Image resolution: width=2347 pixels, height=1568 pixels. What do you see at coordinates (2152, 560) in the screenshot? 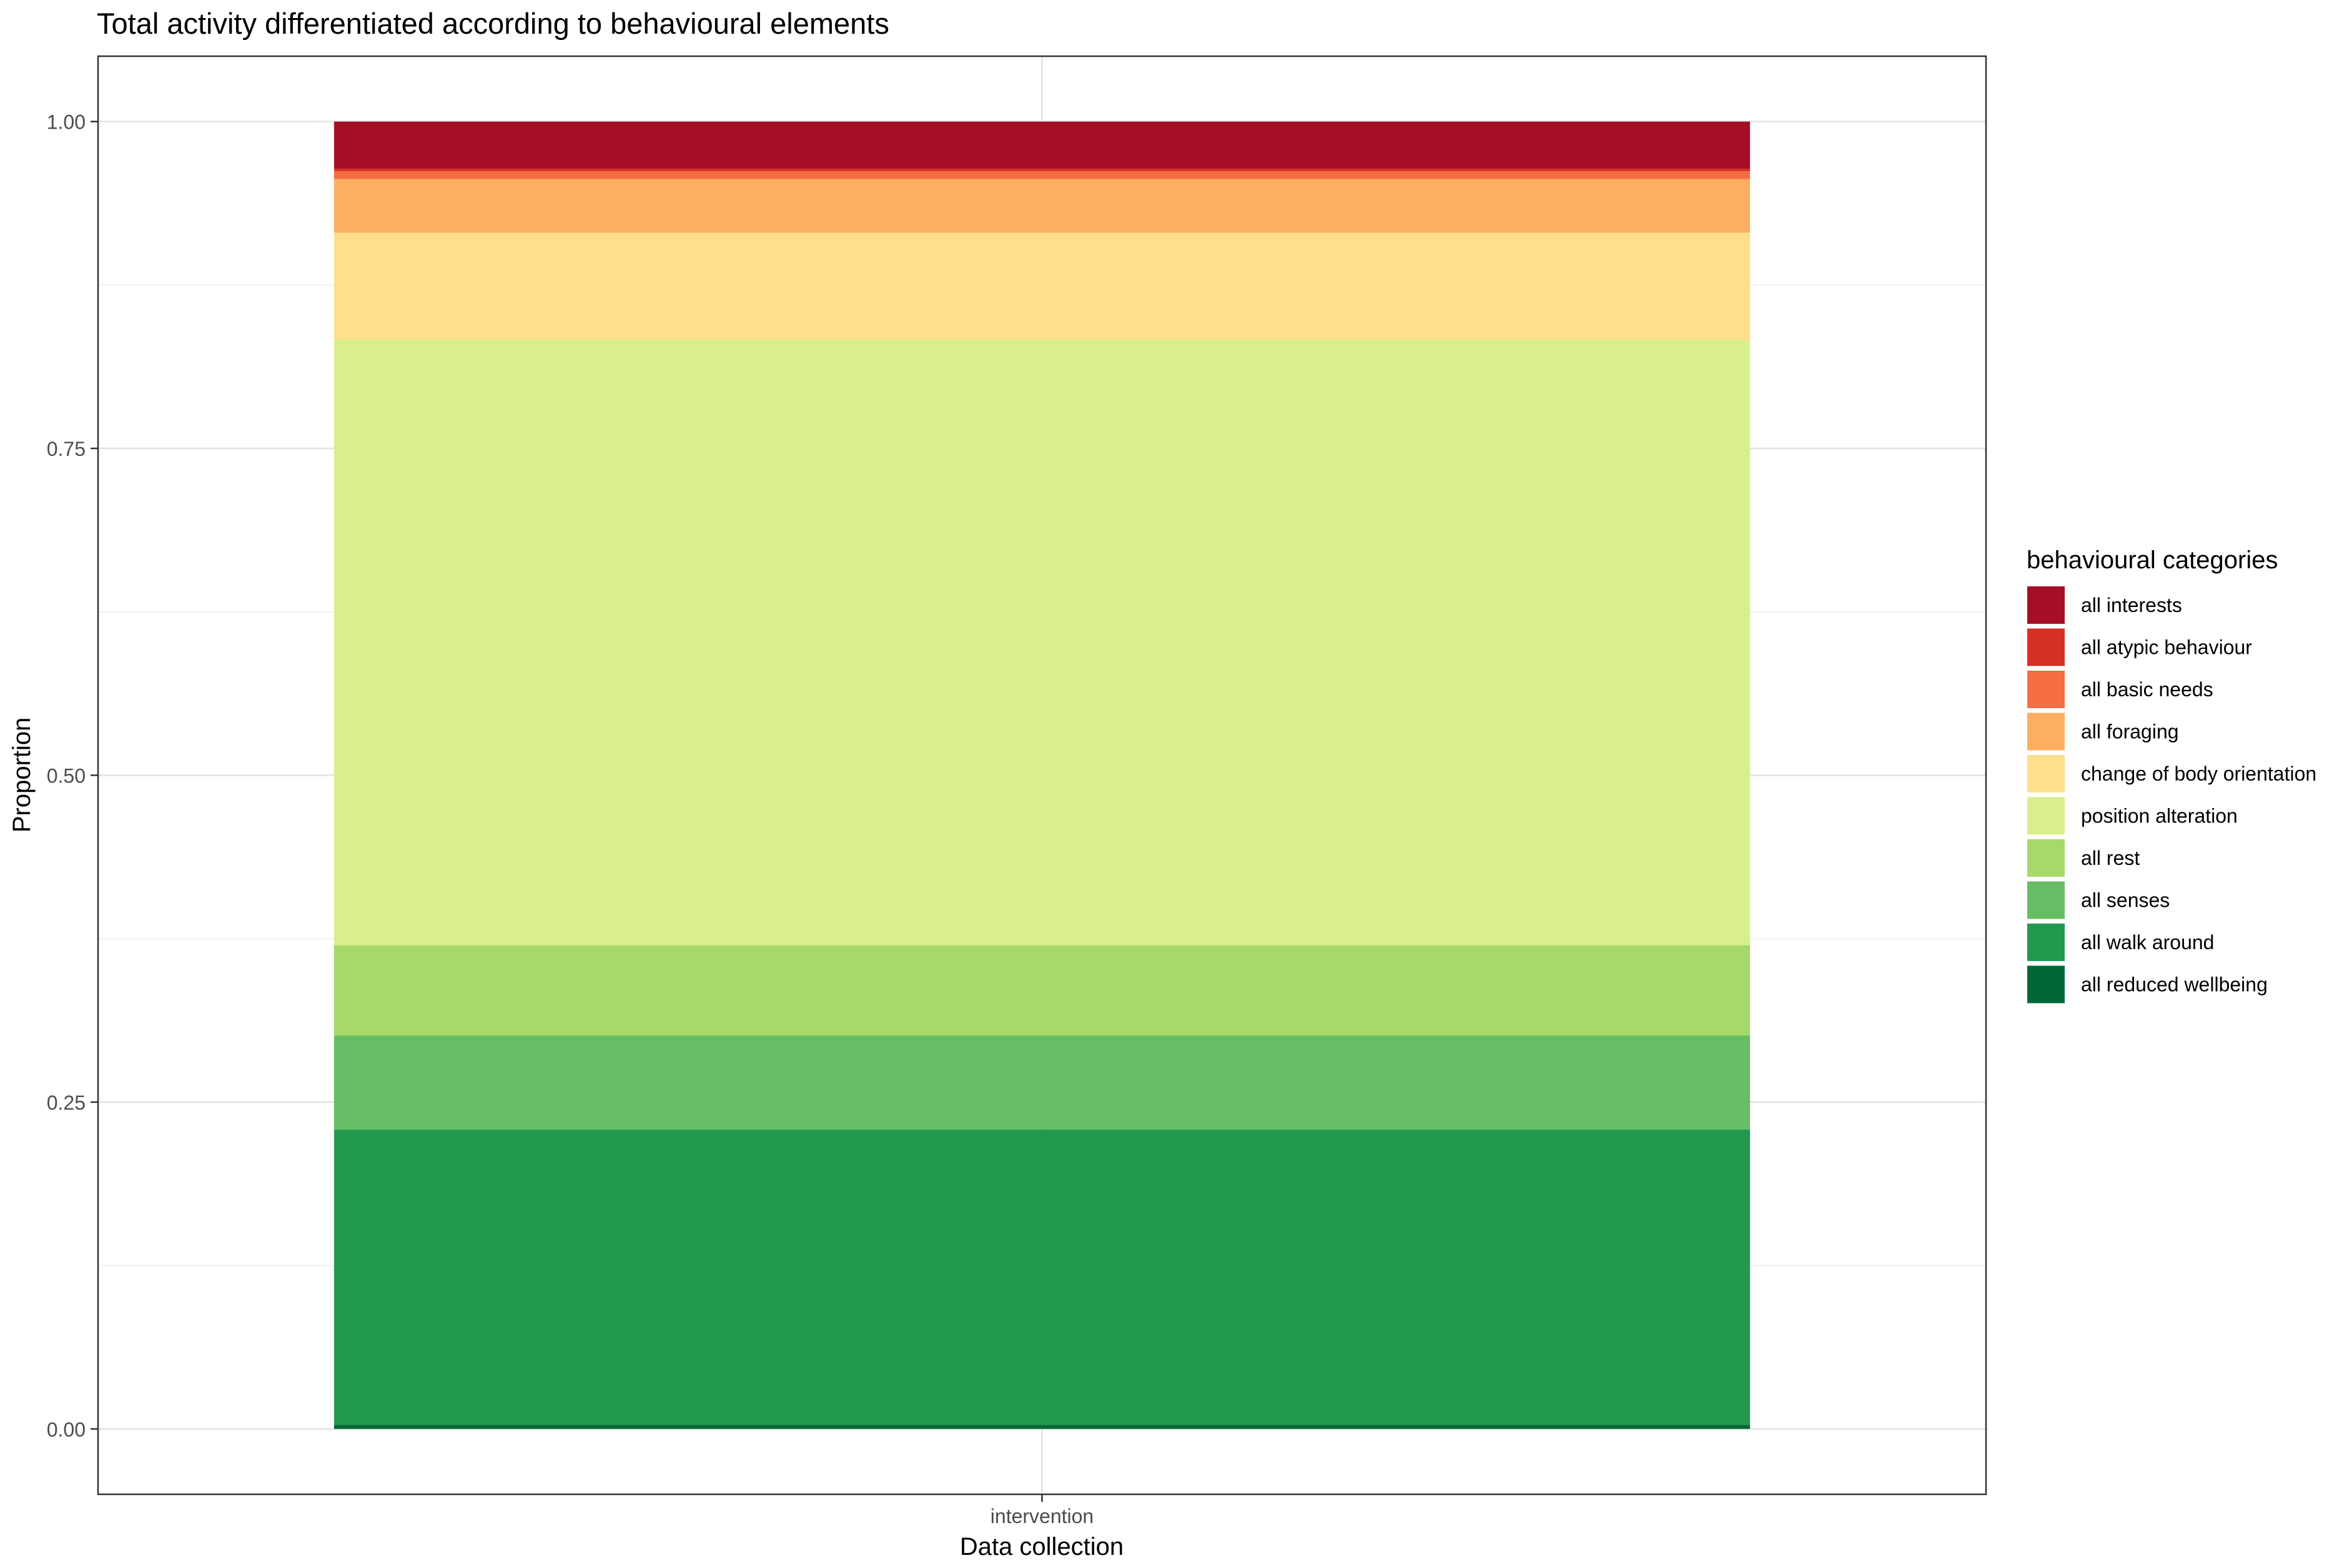
I see `legend-title: behavioural categories` at bounding box center [2152, 560].